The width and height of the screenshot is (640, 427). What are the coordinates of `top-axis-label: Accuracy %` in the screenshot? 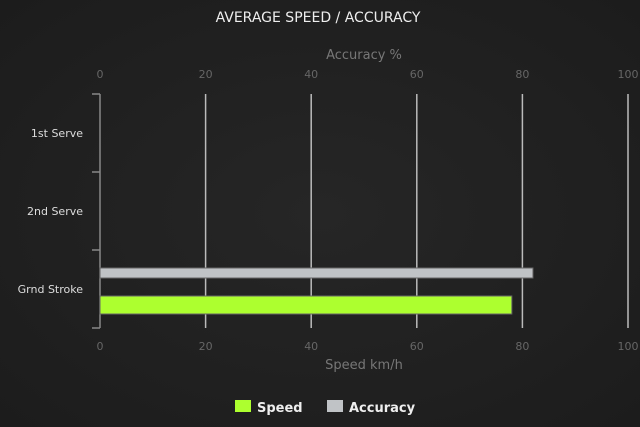 It's located at (364, 55).